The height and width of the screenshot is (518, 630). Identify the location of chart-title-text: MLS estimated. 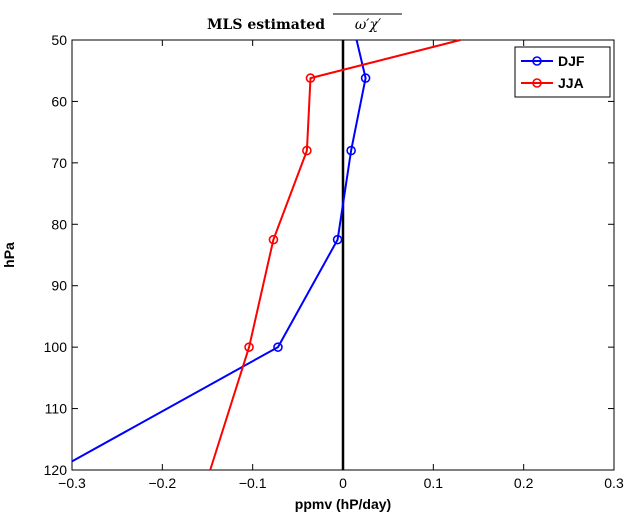
(266, 25).